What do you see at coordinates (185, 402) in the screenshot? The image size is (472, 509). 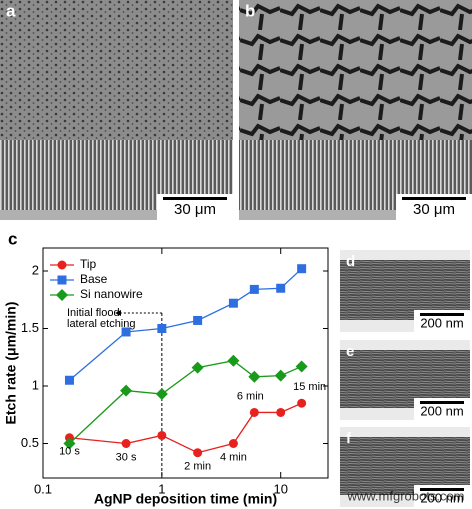 I see `series-line` at bounding box center [185, 402].